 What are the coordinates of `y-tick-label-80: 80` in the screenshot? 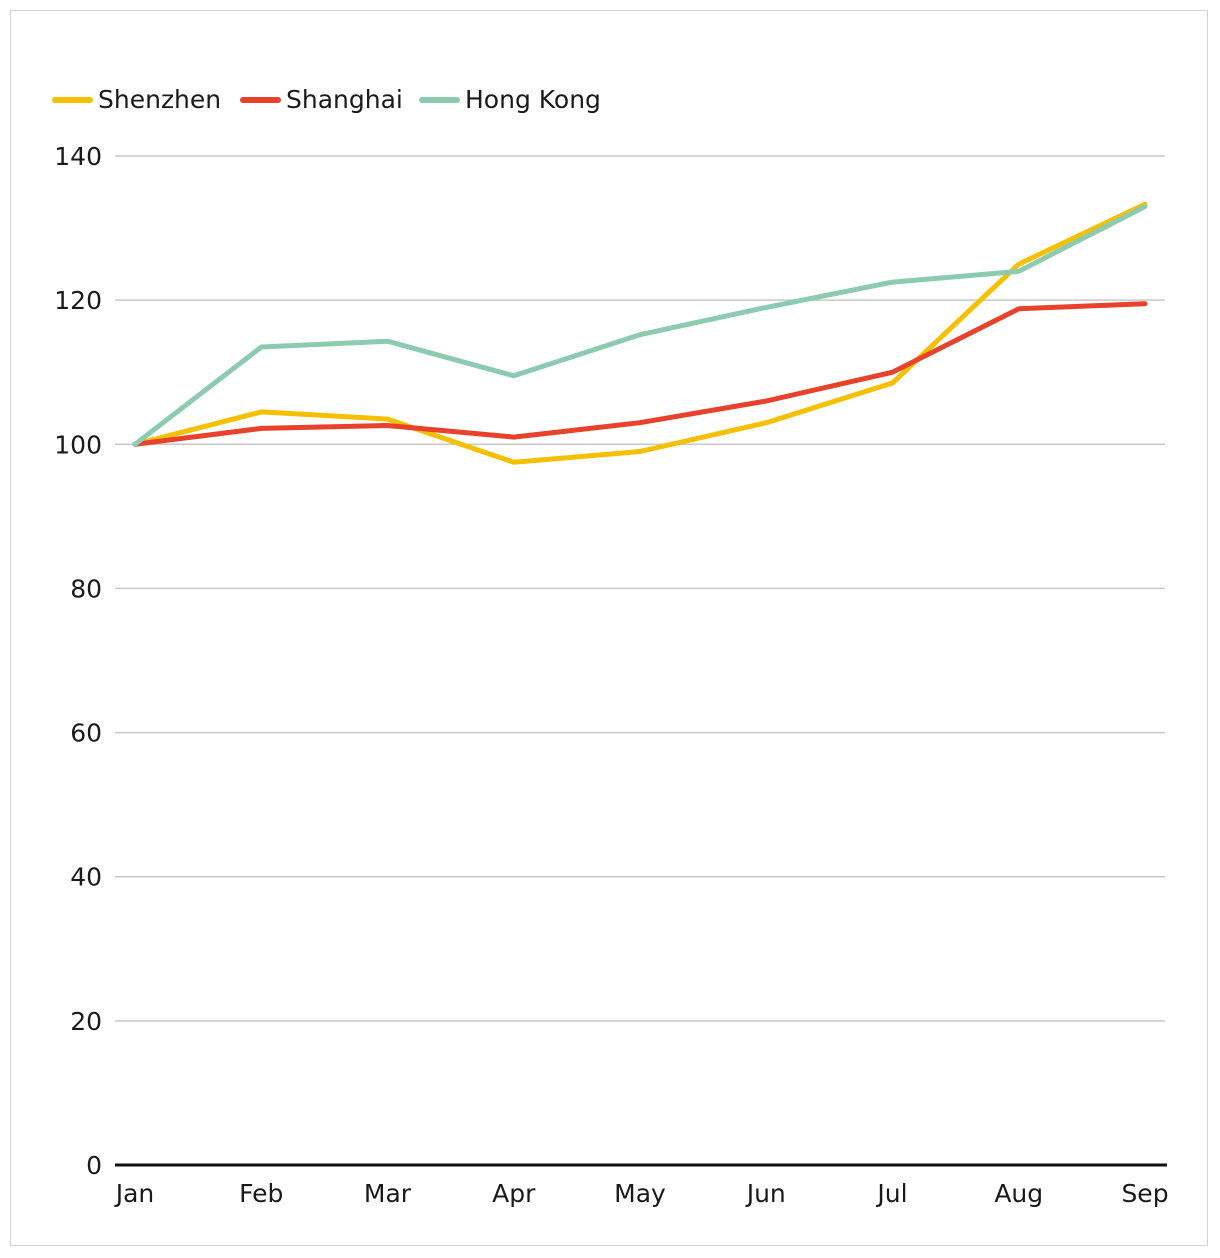 It's located at (86, 588).